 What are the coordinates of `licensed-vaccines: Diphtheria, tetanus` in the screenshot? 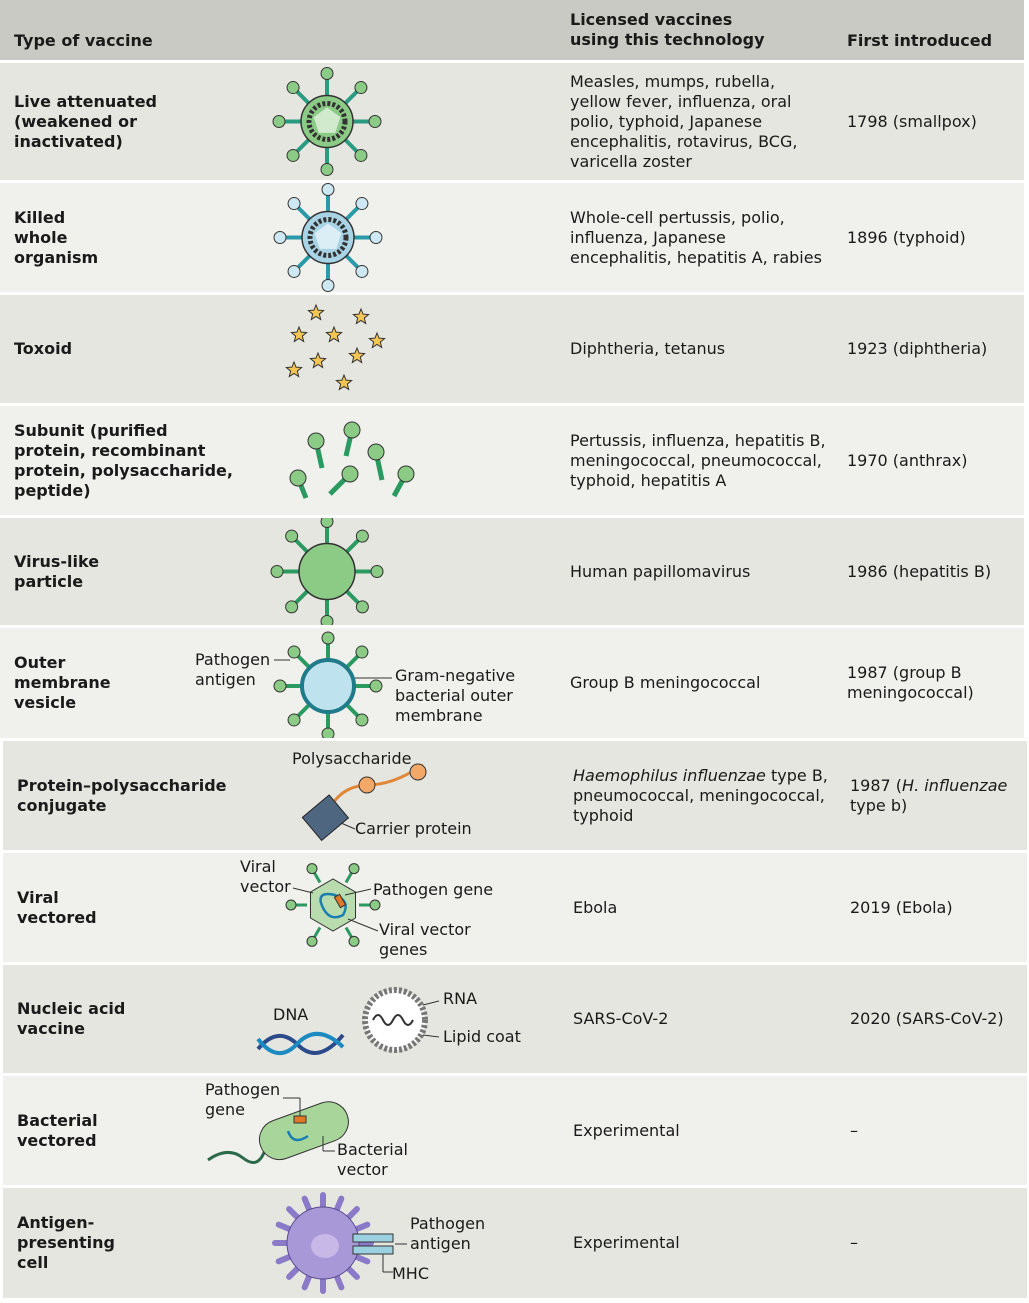 It's located at (700, 349).